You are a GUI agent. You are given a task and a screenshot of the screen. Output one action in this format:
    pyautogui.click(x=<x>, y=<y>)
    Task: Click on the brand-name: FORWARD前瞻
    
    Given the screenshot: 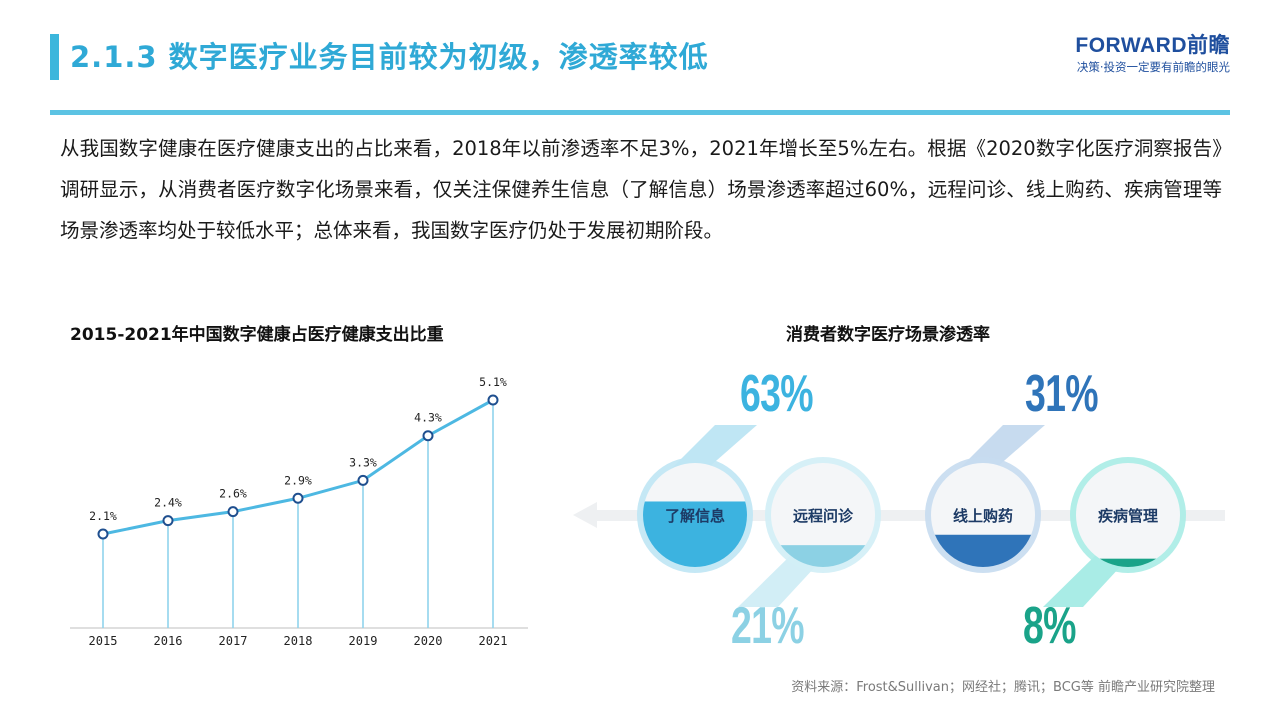 What is the action you would take?
    pyautogui.click(x=1152, y=45)
    